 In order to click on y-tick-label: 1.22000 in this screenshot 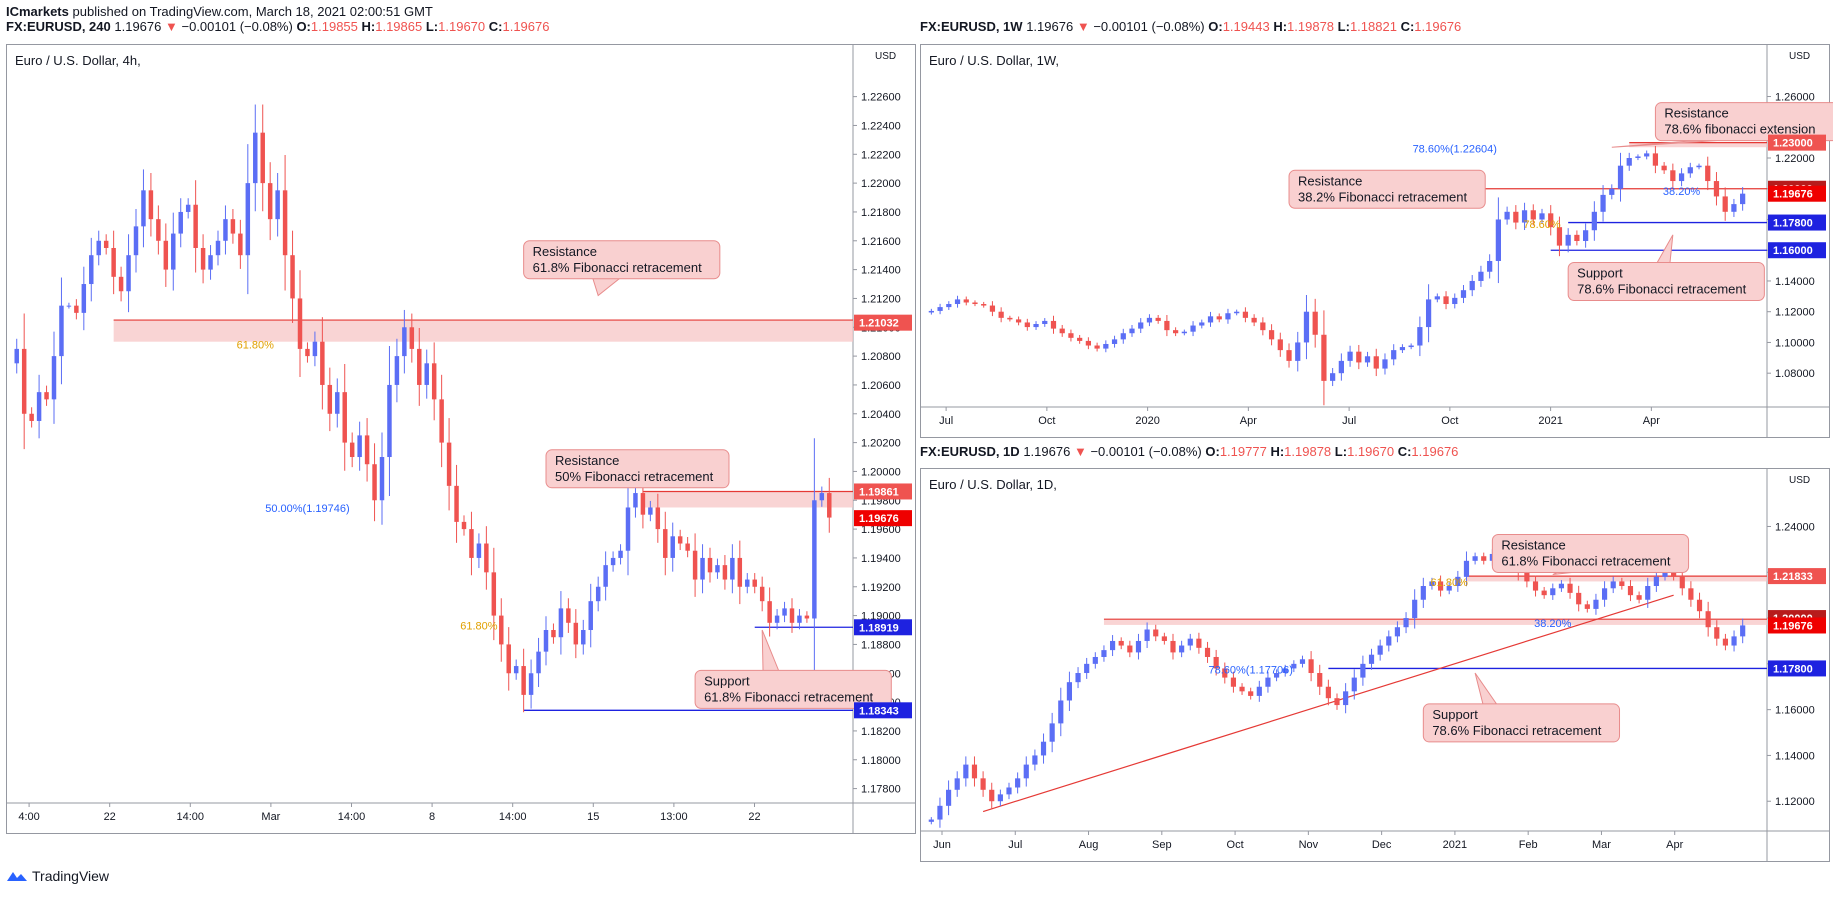, I will do `click(881, 184)`.